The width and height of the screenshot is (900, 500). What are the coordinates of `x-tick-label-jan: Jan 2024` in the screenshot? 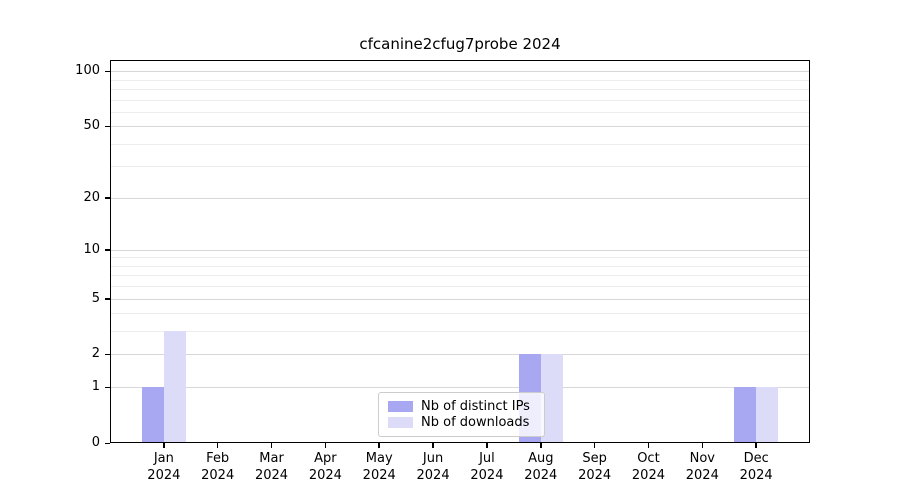 It's located at (164, 467).